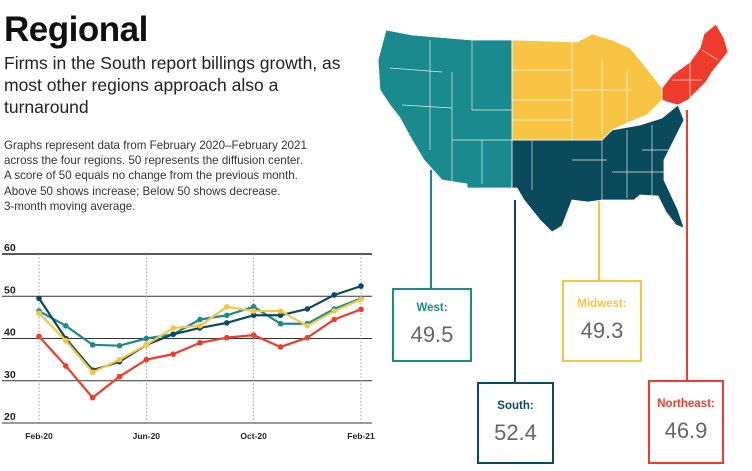 Image resolution: width=752 pixels, height=471 pixels. I want to click on west-label: West:, so click(432, 308).